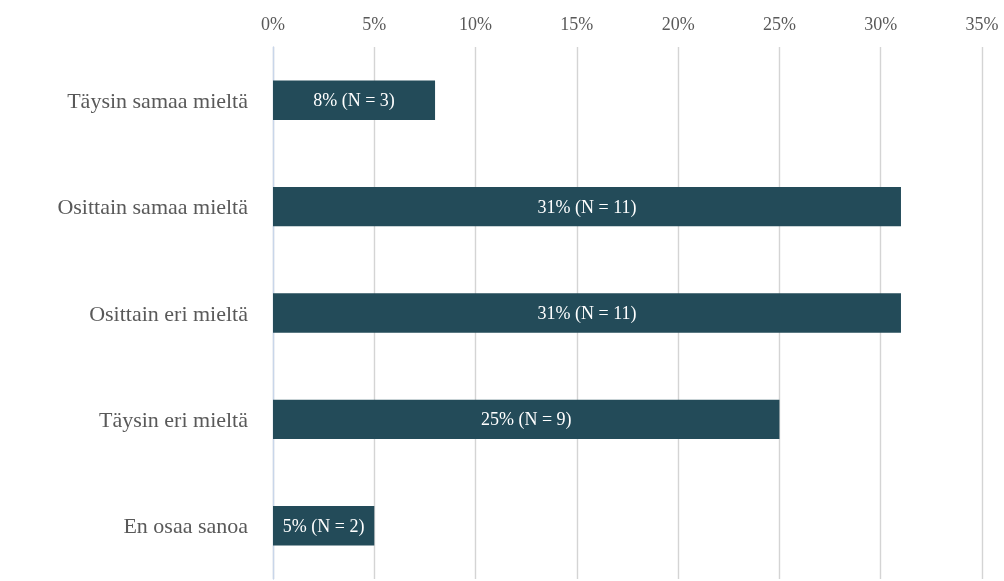 The image size is (1004, 581). Describe the element at coordinates (186, 526) in the screenshot. I see `y-tick-label: En osaa sanoa` at that location.